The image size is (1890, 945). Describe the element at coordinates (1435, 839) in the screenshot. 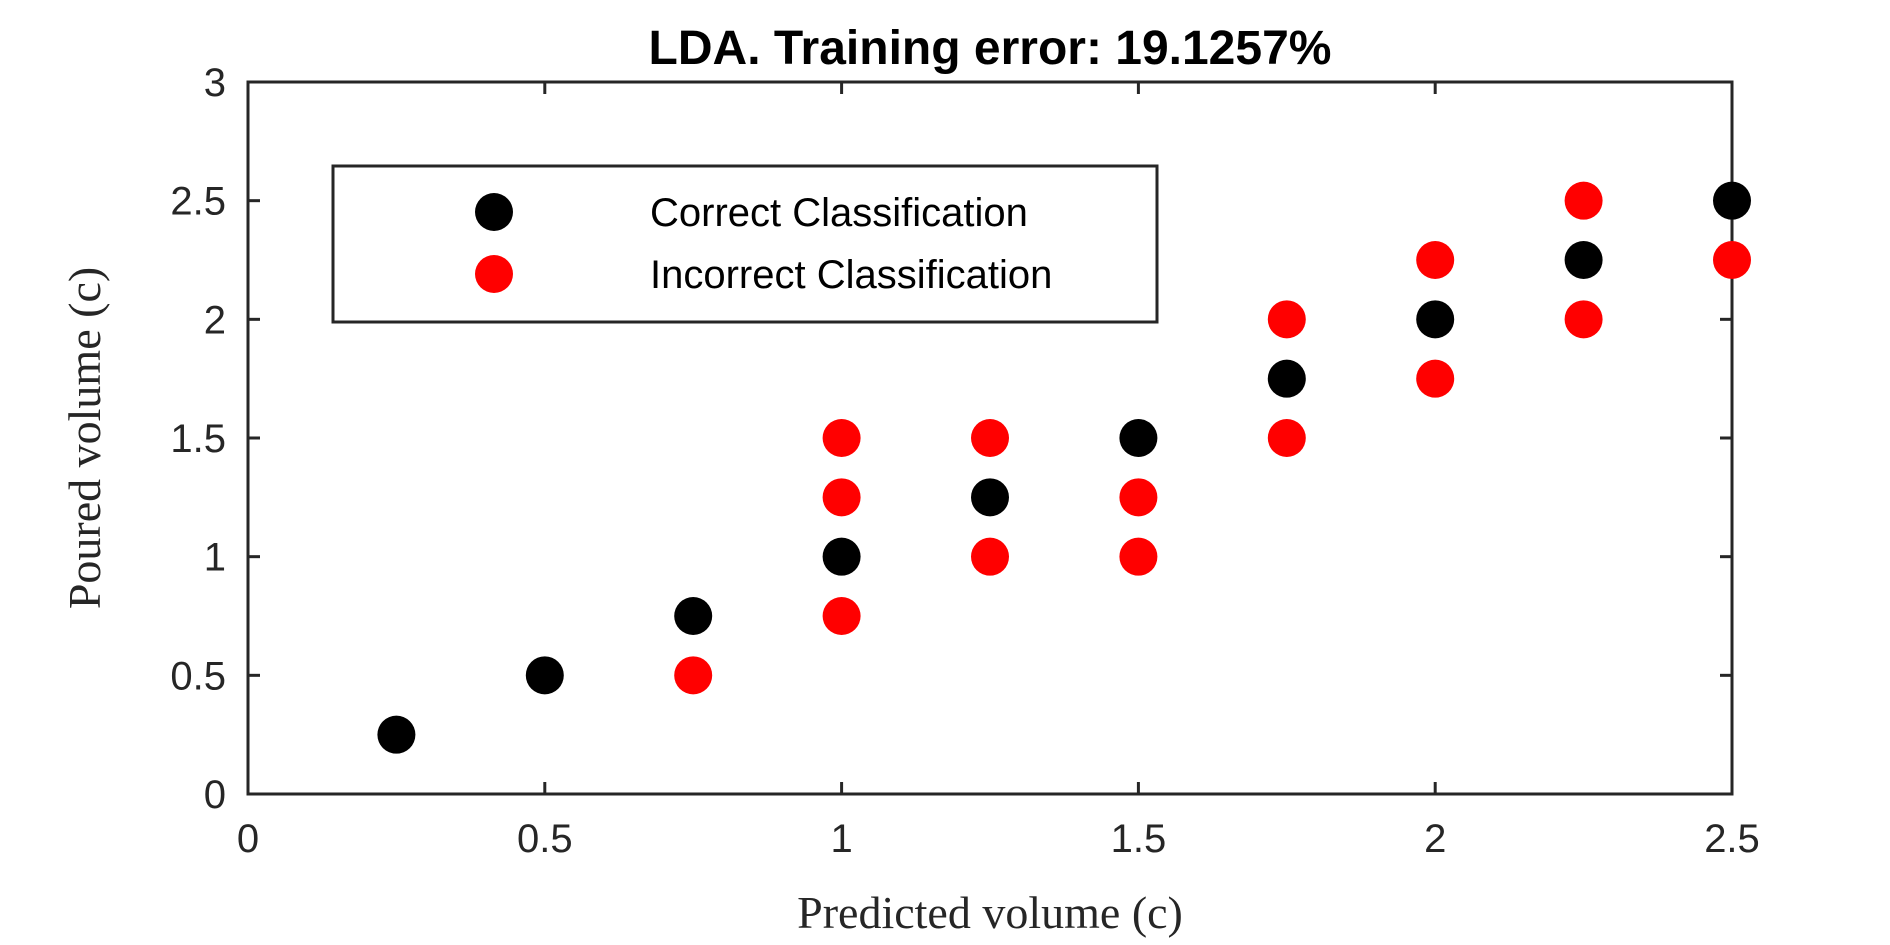

I see `x-tick-label: 2` at that location.